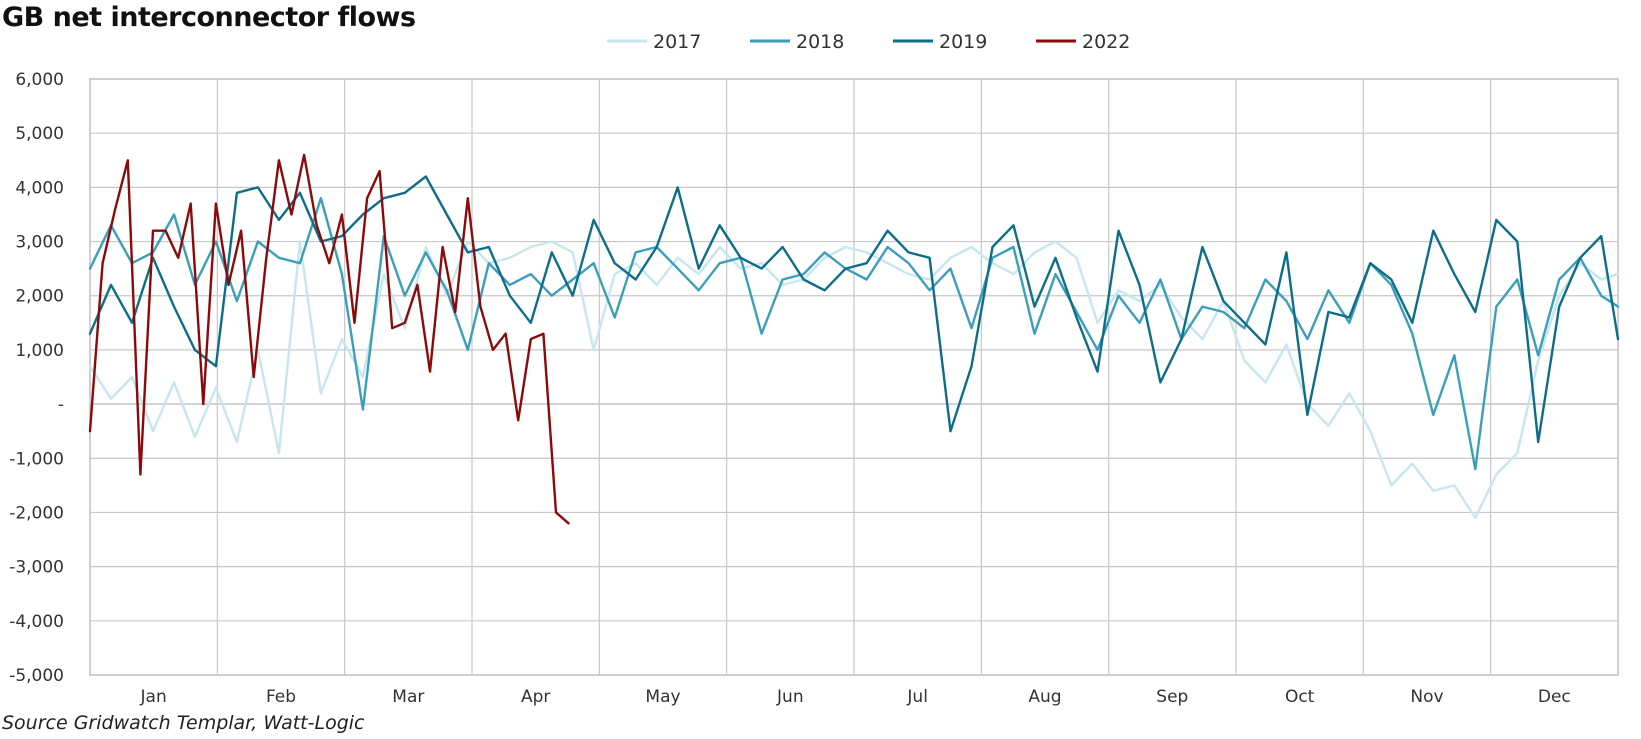 The image size is (1641, 739). Describe the element at coordinates (39, 188) in the screenshot. I see `y-tick-label: 4,000` at that location.